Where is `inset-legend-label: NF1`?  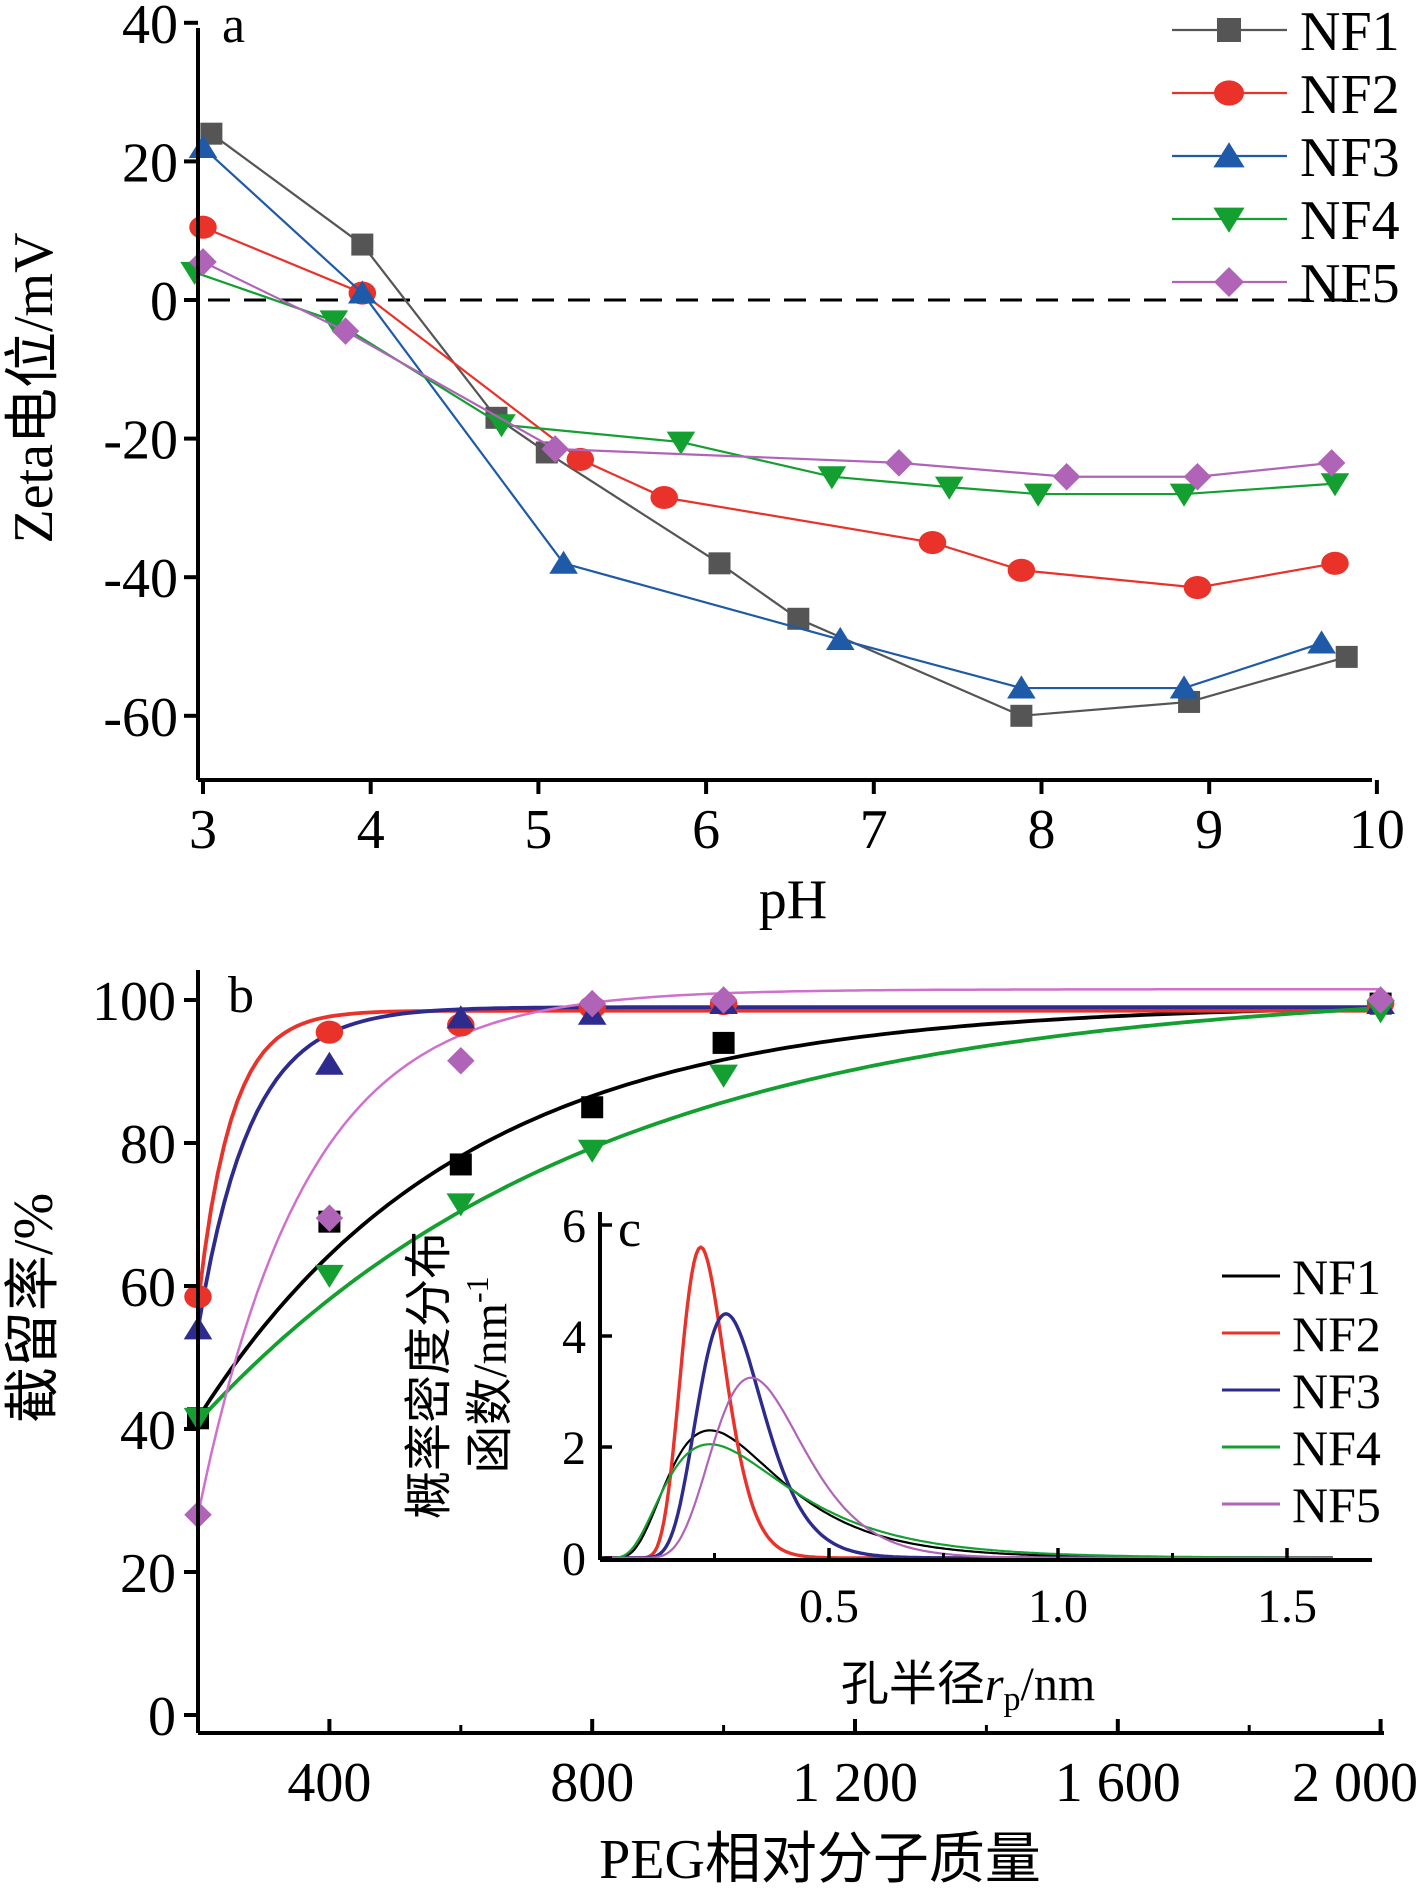
inset-legend-label: NF1 is located at coordinates (1336, 1277).